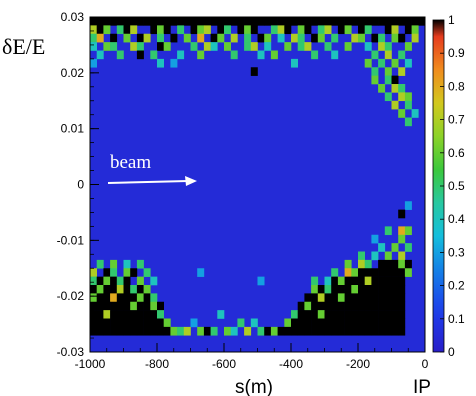 The image size is (476, 396). Describe the element at coordinates (456, 319) in the screenshot. I see `colorbar-tick-label: 0.1` at that location.